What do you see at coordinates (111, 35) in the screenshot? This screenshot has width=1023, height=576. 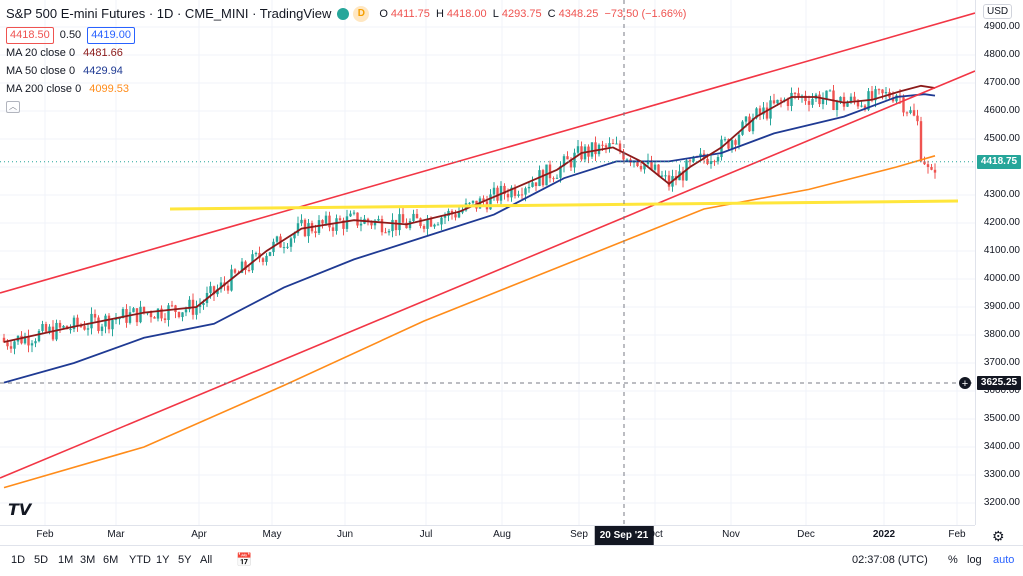 I see `ask-price-button: 4419.00` at bounding box center [111, 35].